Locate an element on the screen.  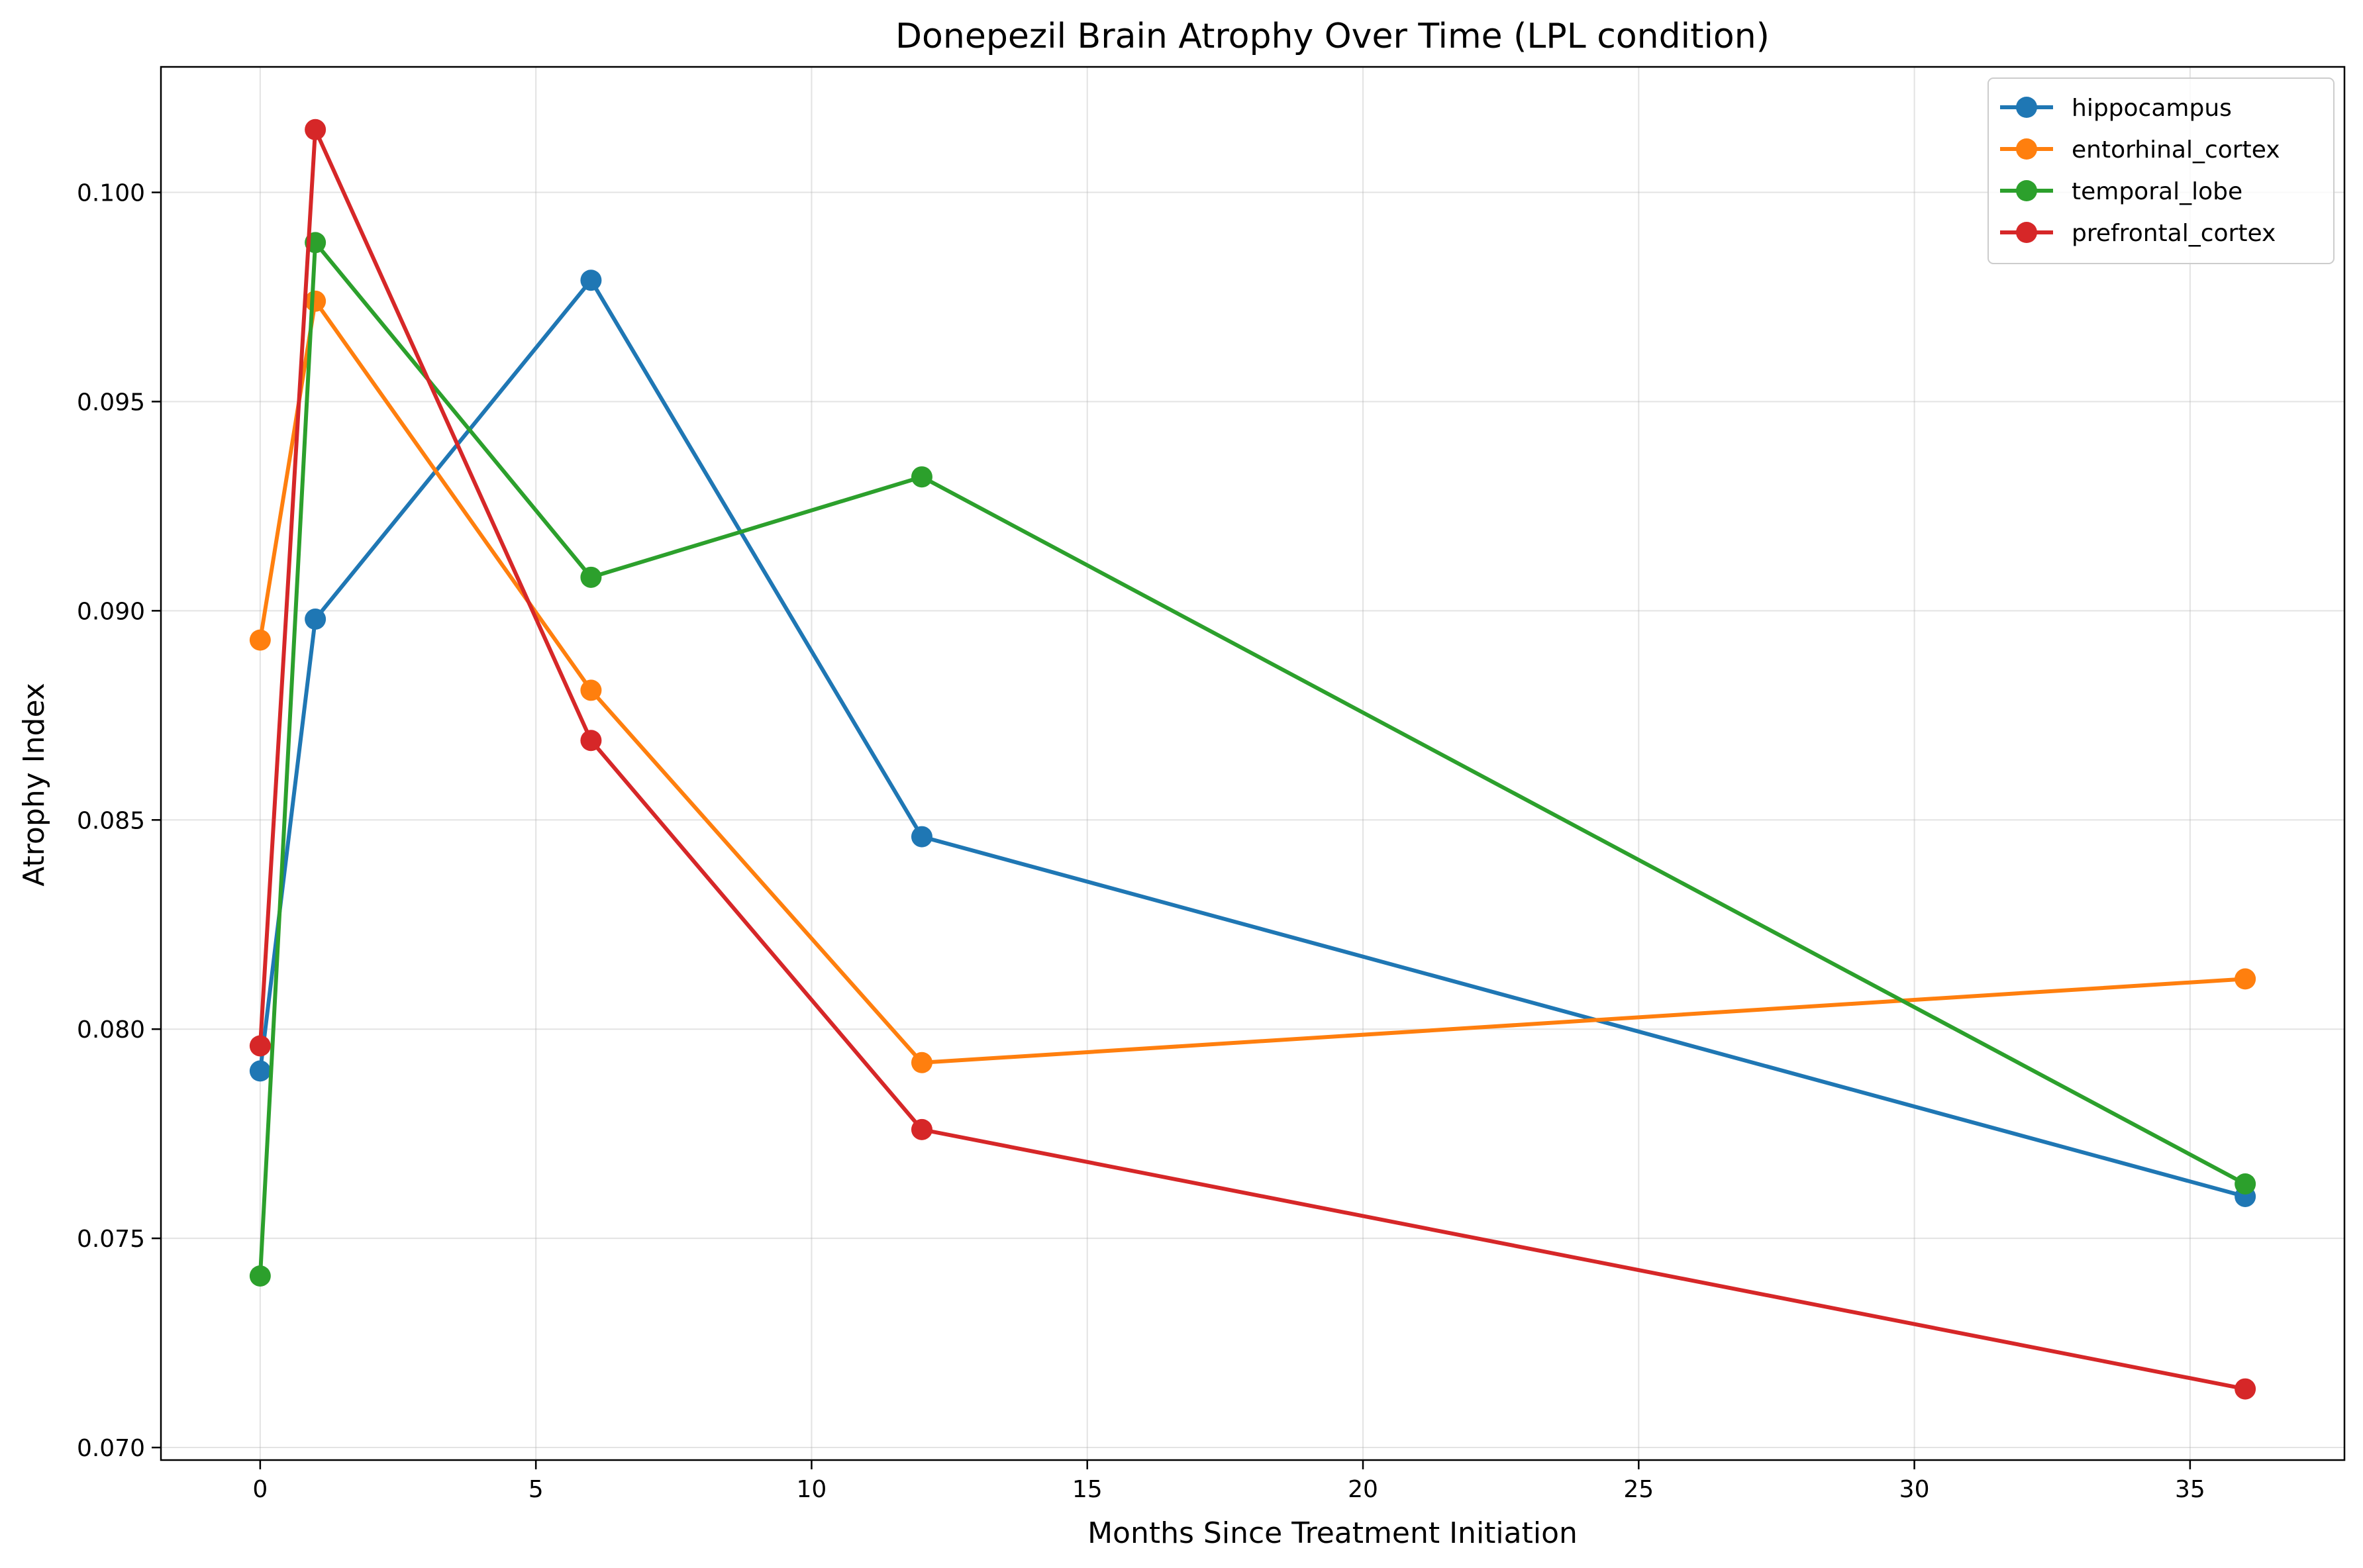
legend-label: entorhinal_cortex is located at coordinates (2176, 150).